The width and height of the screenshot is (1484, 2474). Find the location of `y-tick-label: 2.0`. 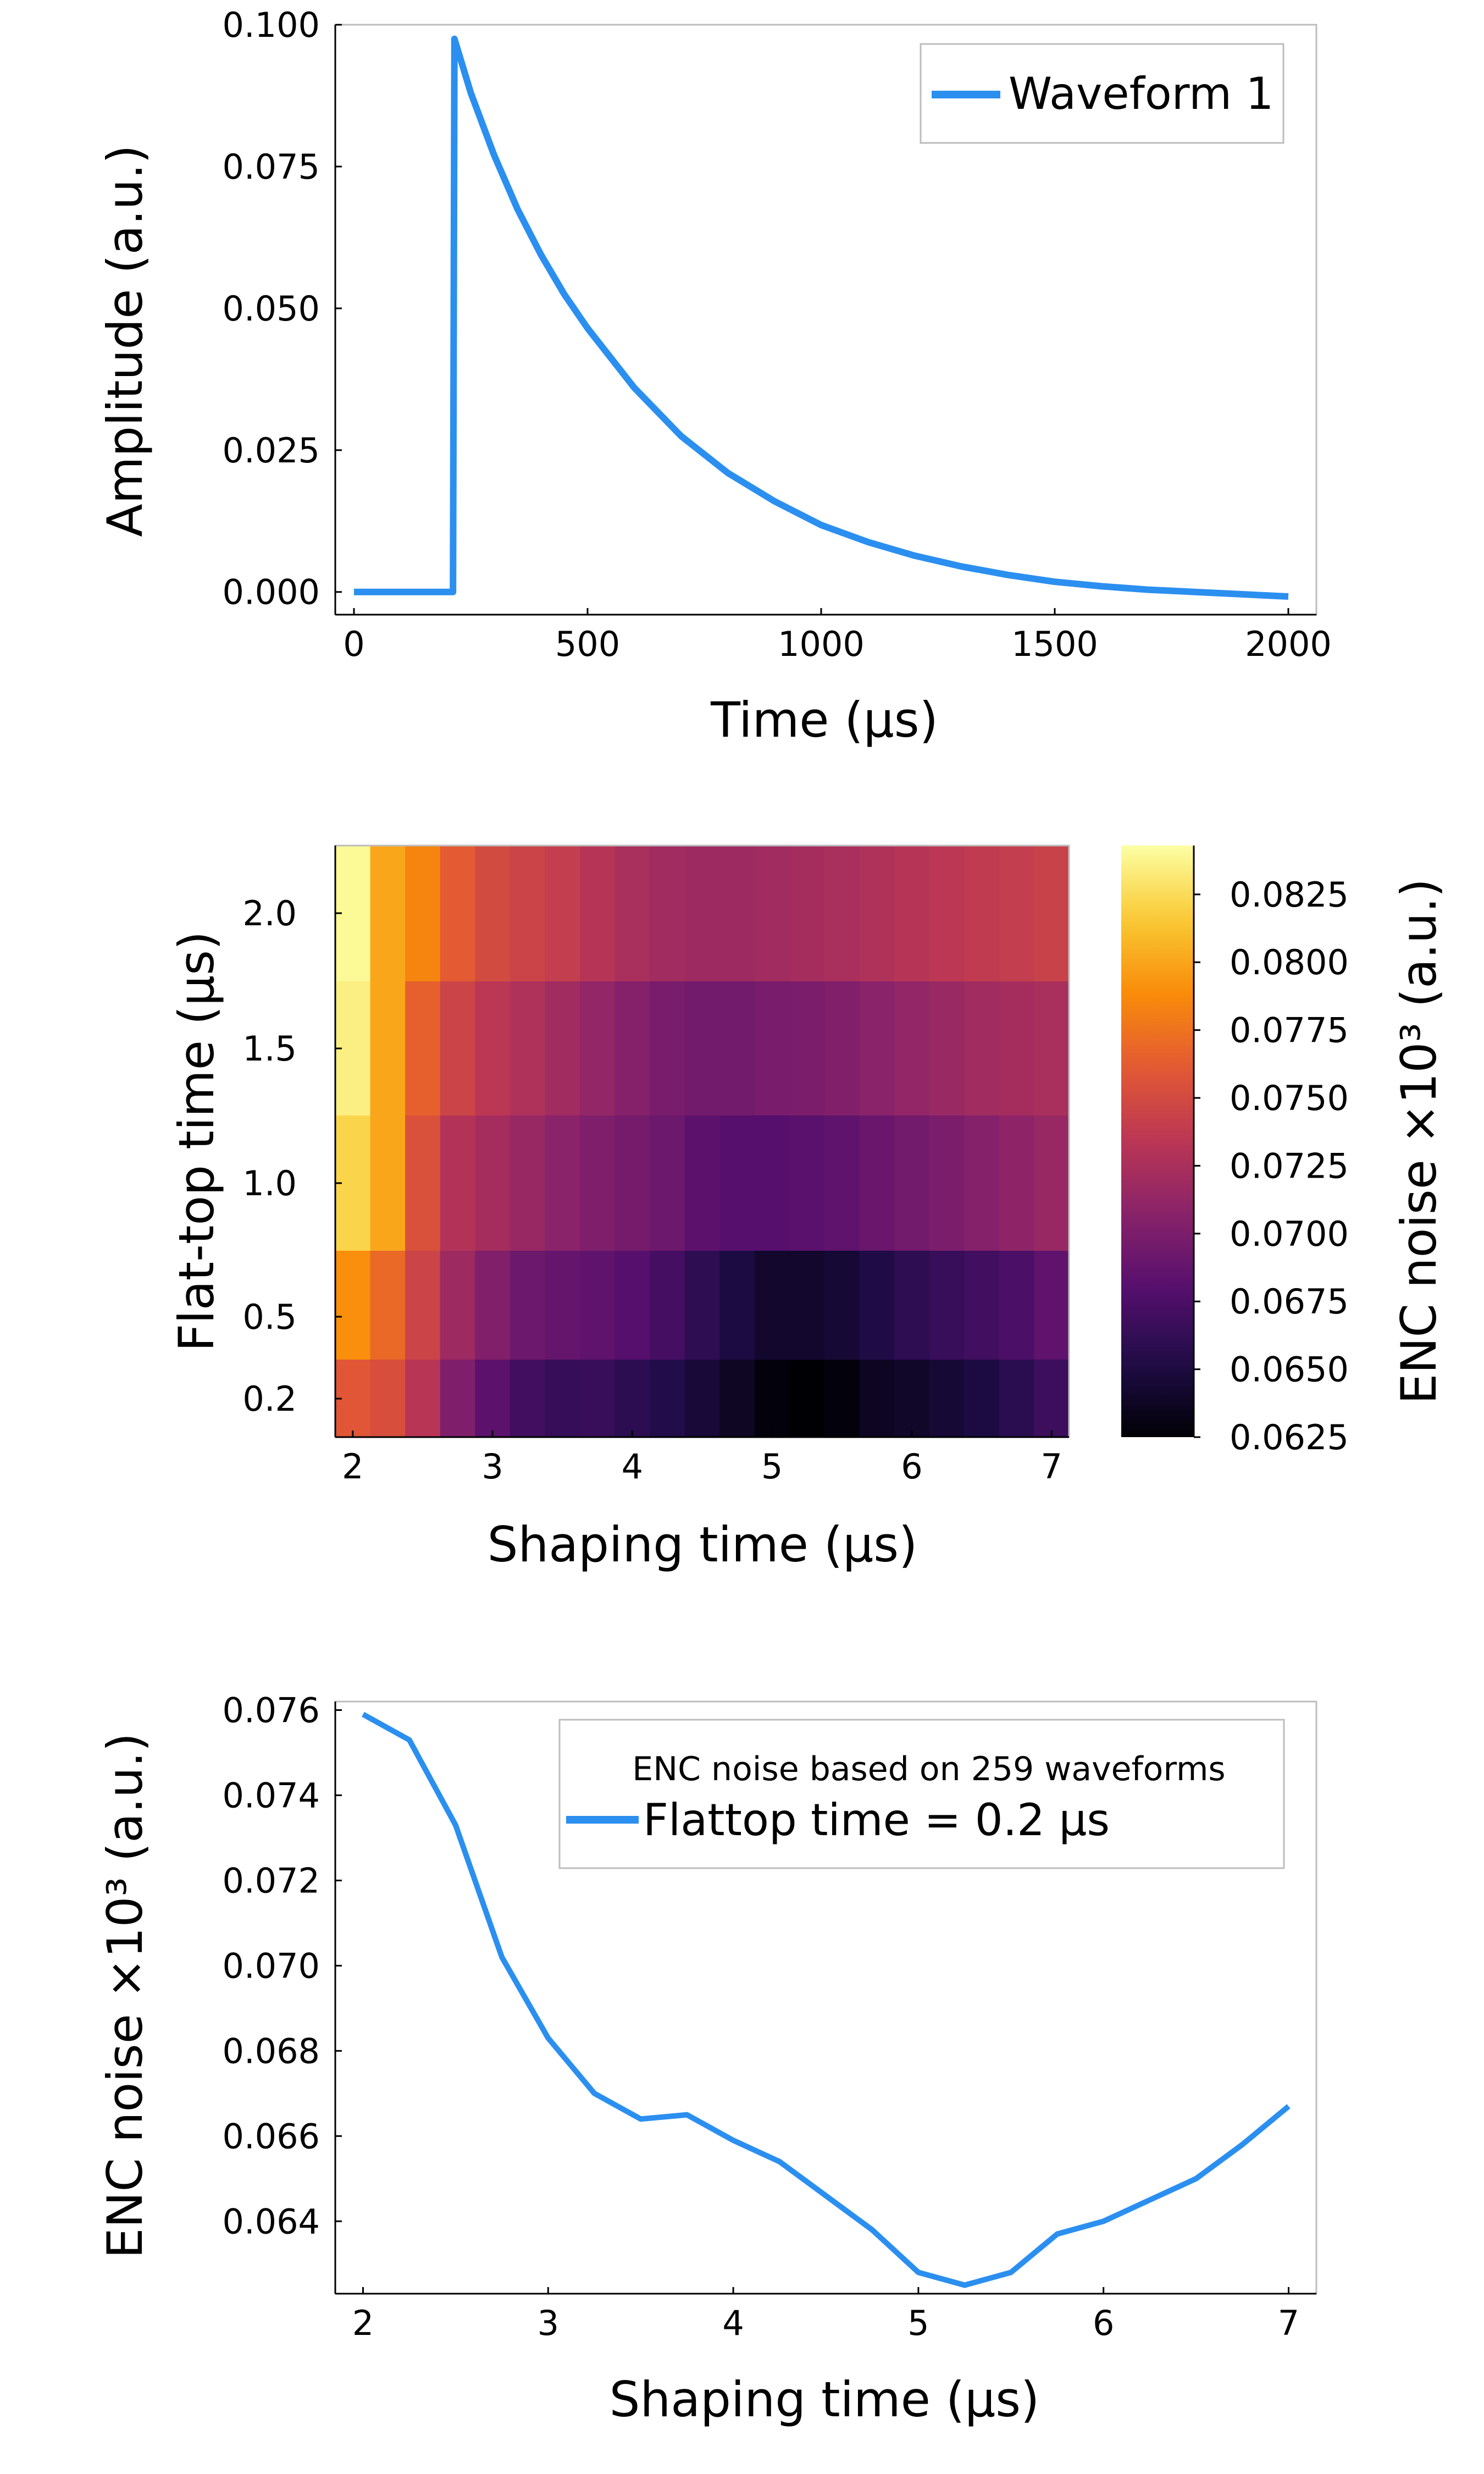

y-tick-label: 2.0 is located at coordinates (269, 914).